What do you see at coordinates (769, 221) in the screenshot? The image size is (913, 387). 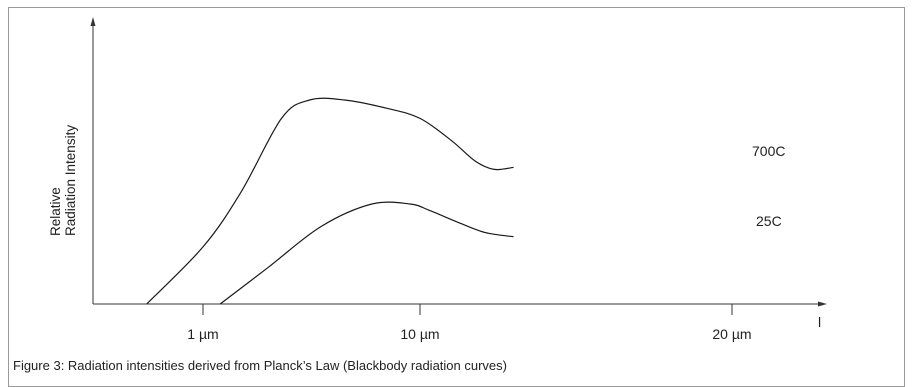 I see `curve-label-25c: 25C` at bounding box center [769, 221].